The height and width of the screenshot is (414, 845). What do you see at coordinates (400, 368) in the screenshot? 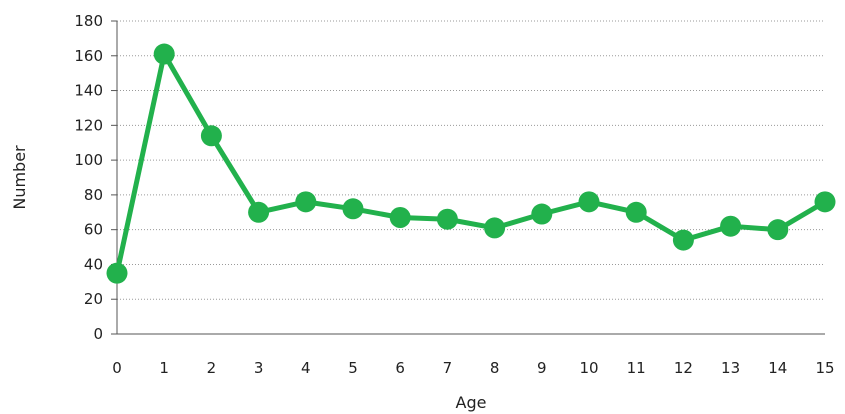
I see `x-tick-label: 6` at bounding box center [400, 368].